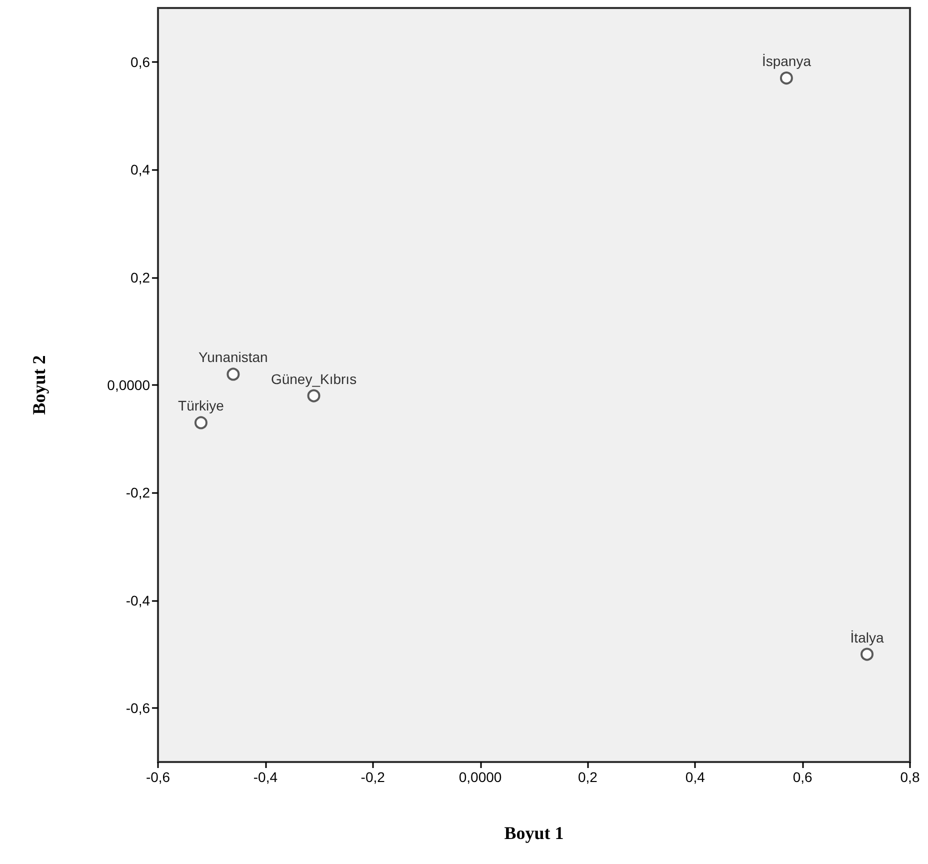 This screenshot has height=864, width=928. Describe the element at coordinates (158, 777) in the screenshot. I see `x-tick-label: -0,6` at that location.